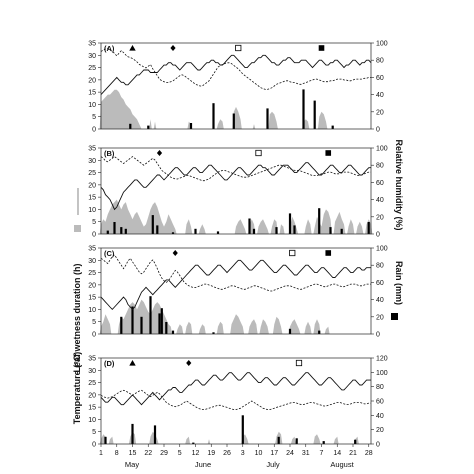  What do you see at coordinates (101, 453) in the screenshot?
I see `x-tick-label: 1` at bounding box center [101, 453].